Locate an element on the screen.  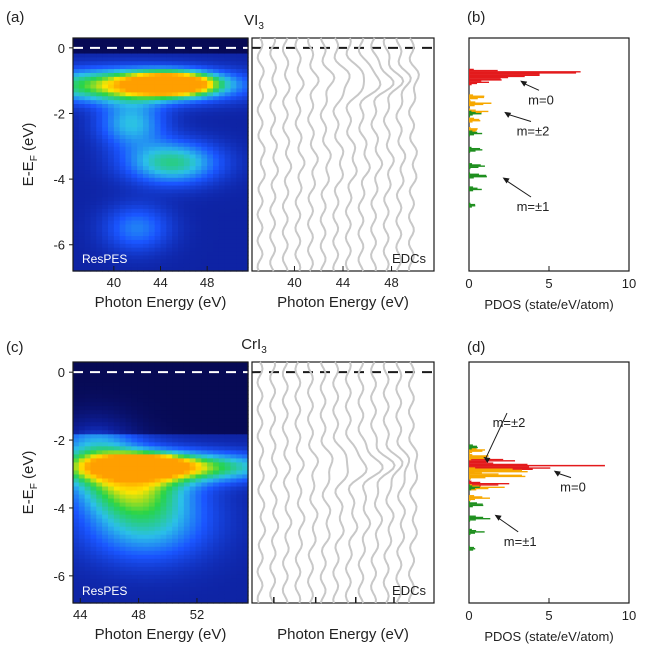
annotation-arrowhead is located at coordinates (557, 473).